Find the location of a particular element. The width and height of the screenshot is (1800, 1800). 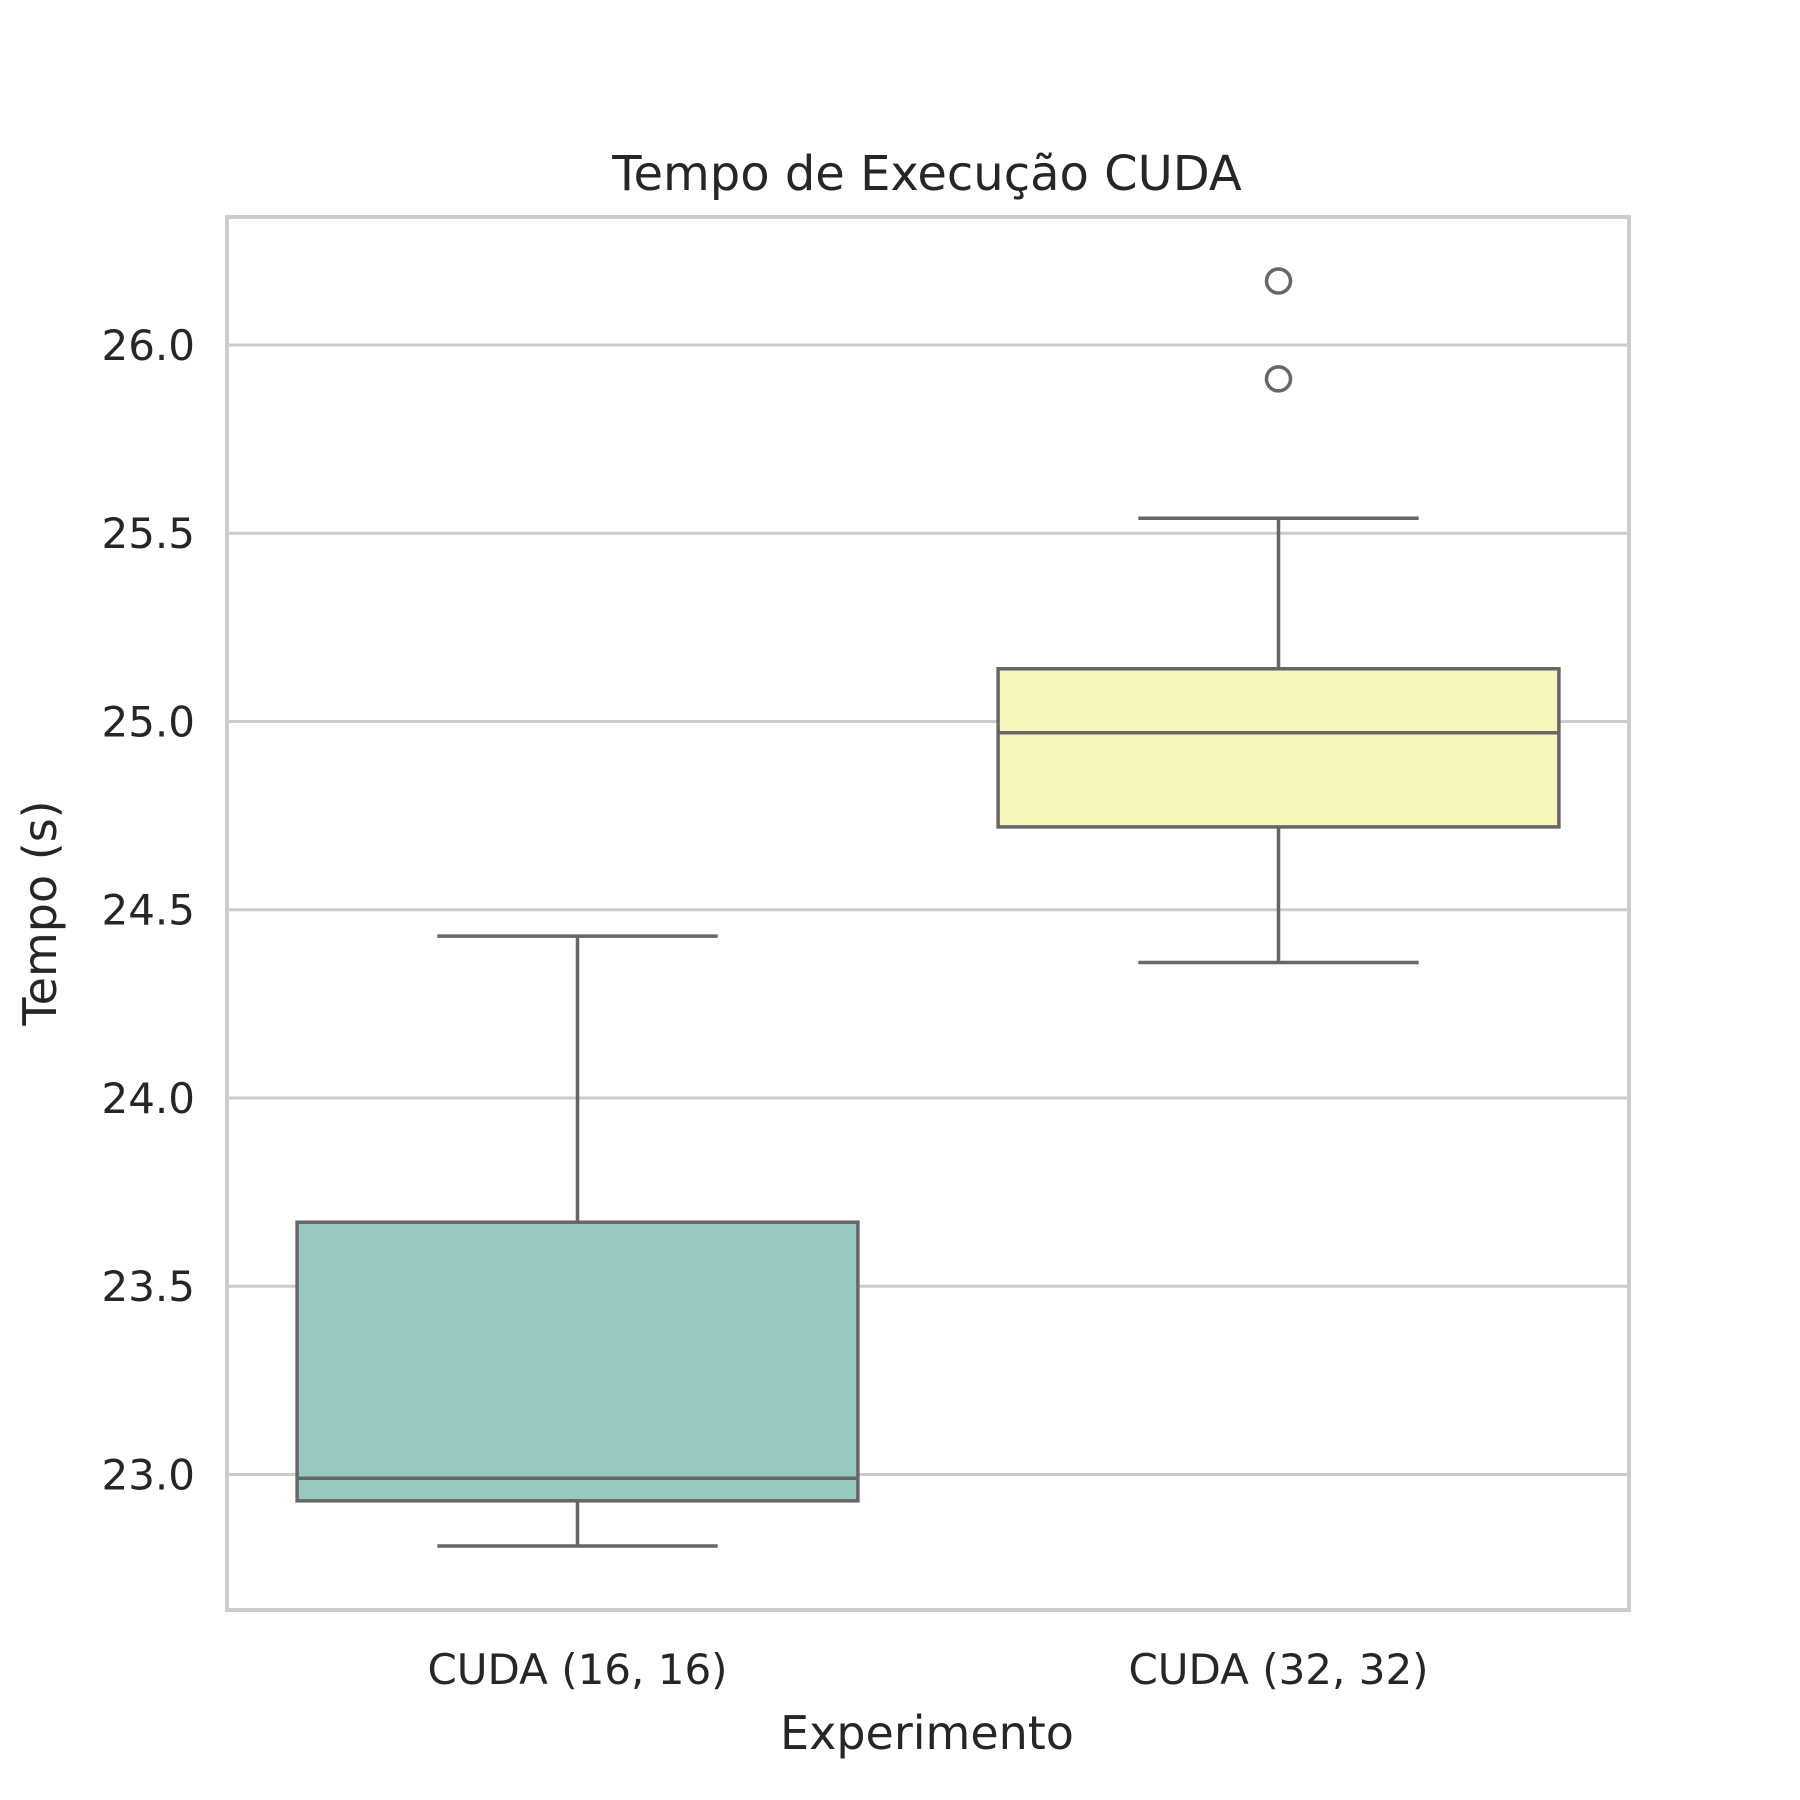

y-tick-labels: 23.0 23.5 24.0 24.5 25.0 25.5 26.0 is located at coordinates (148, 910).